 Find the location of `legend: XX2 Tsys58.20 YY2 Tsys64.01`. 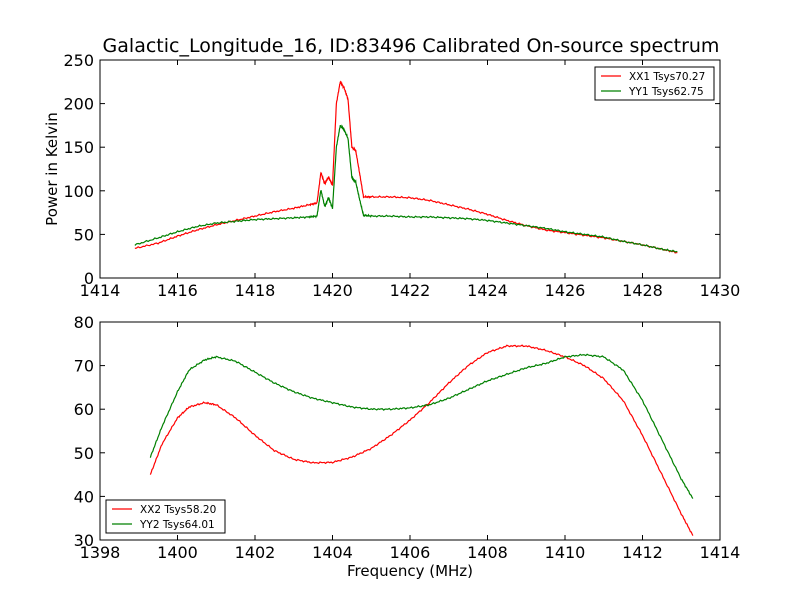

legend: XX2 Tsys58.20 YY2 Tsys64.01 is located at coordinates (165, 516).